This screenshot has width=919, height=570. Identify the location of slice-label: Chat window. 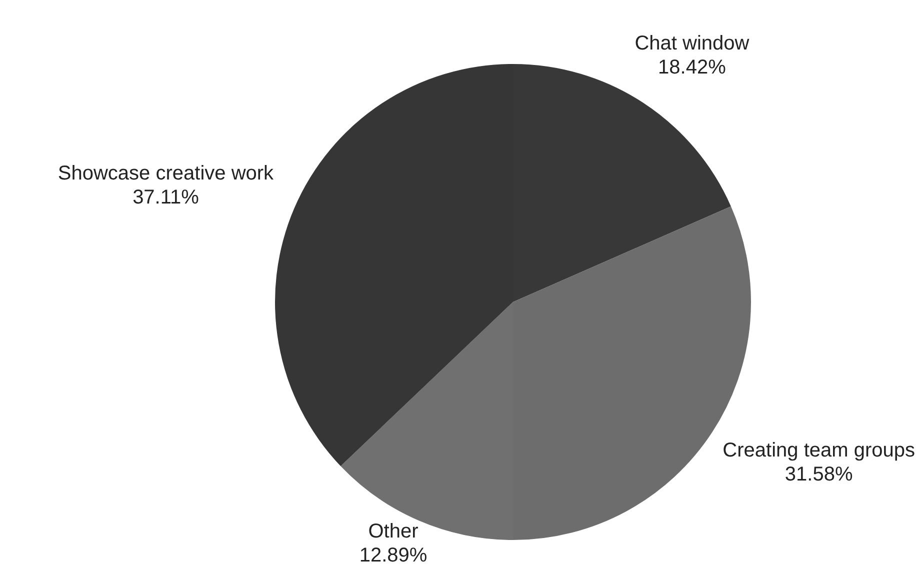
(692, 43).